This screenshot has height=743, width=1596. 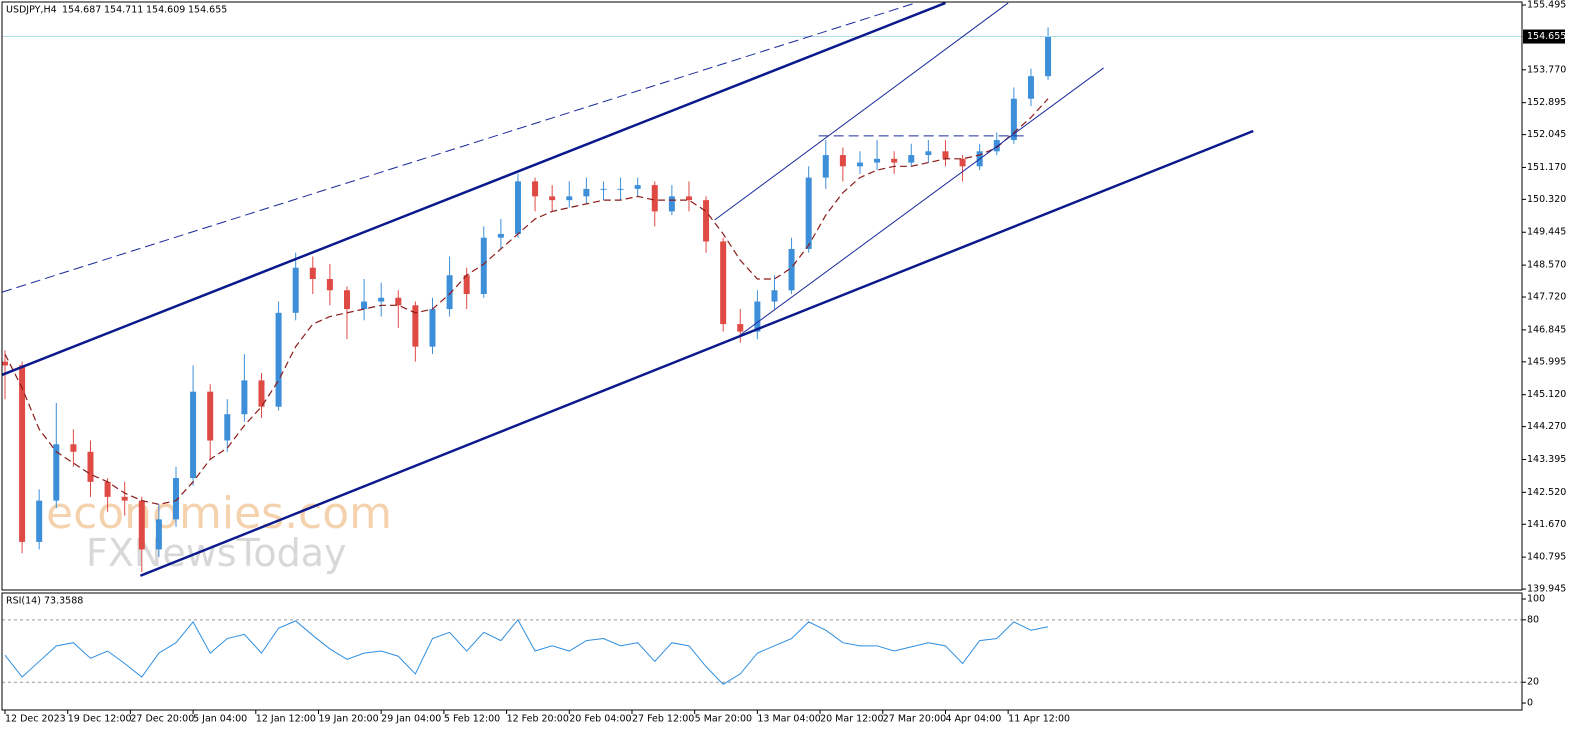 What do you see at coordinates (914, 719) in the screenshot?
I see `x-tick-label: 27 Mar 20:00` at bounding box center [914, 719].